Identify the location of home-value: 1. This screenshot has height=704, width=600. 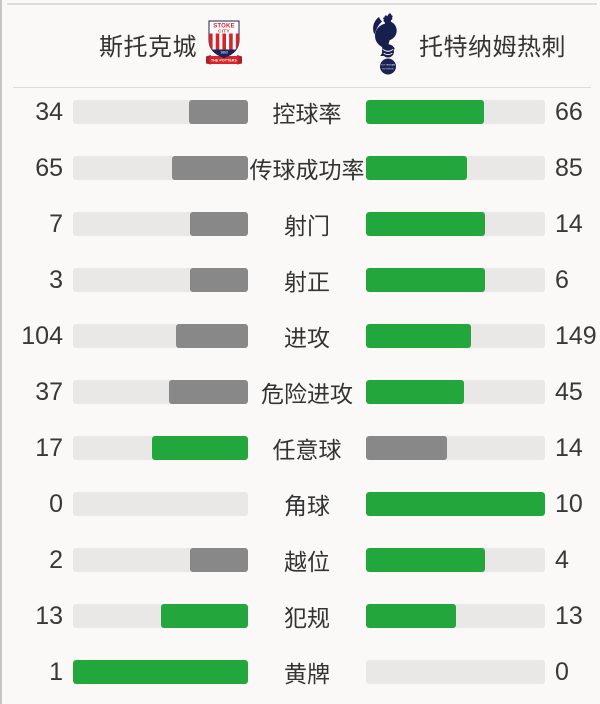
(56, 671).